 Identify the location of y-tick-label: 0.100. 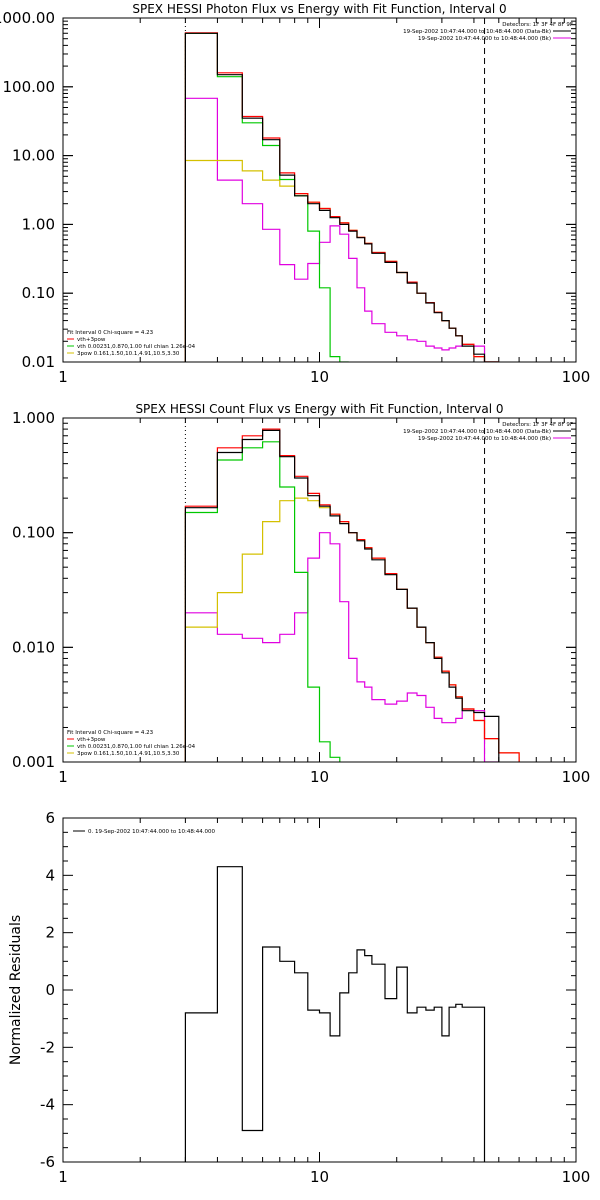
(33, 533).